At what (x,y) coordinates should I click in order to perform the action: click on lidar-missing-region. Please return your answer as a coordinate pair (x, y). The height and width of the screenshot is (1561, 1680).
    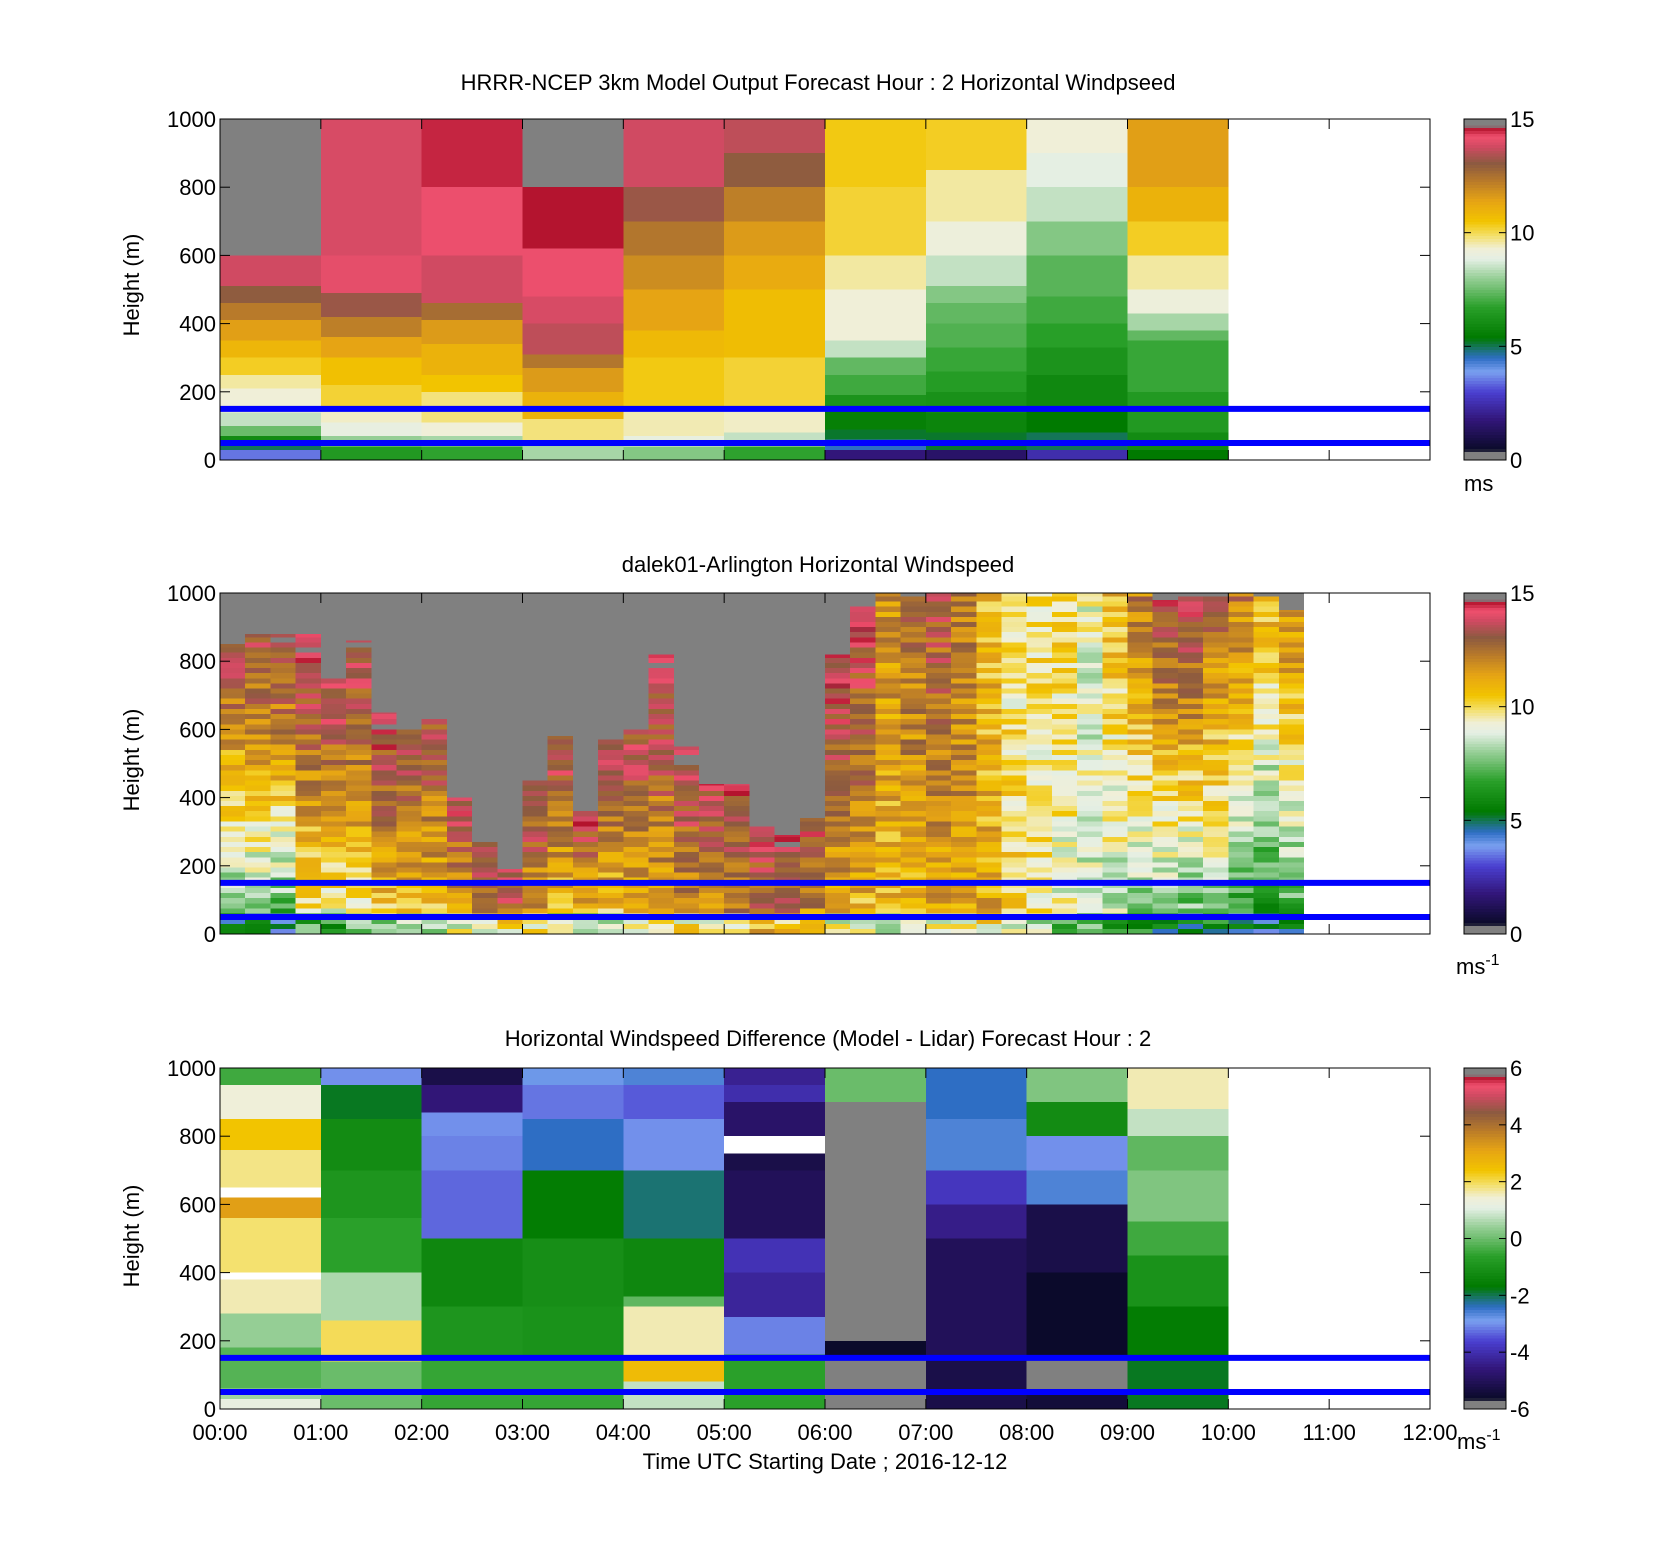
    Looking at the image, I should click on (762, 707).